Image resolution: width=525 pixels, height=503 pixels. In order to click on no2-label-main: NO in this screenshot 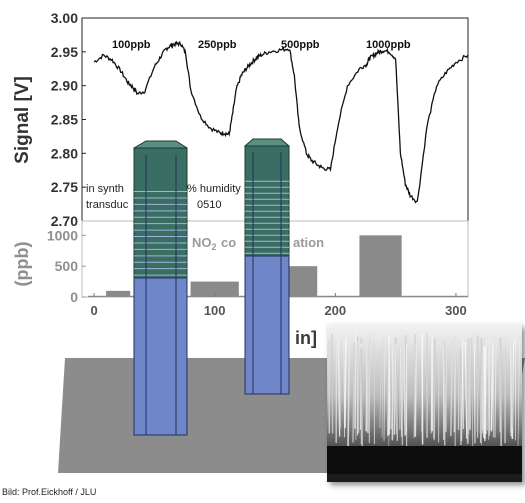, I will do `click(202, 242)`.